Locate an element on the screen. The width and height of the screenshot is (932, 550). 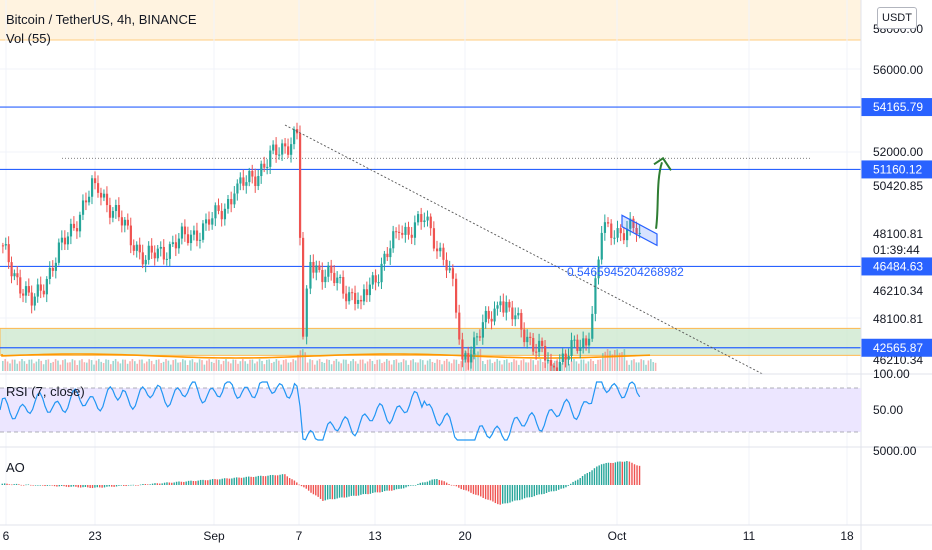
price-label-text: 42565.87 is located at coordinates (898, 348).